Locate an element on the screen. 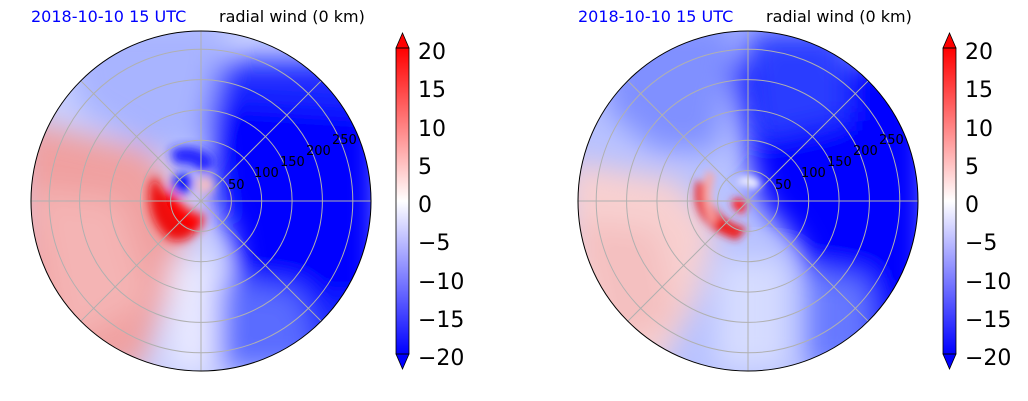 Image resolution: width=1028 pixels, height=401 pixels. radial-ticks-1: 50 100 150 200 250 is located at coordinates (292, 163).